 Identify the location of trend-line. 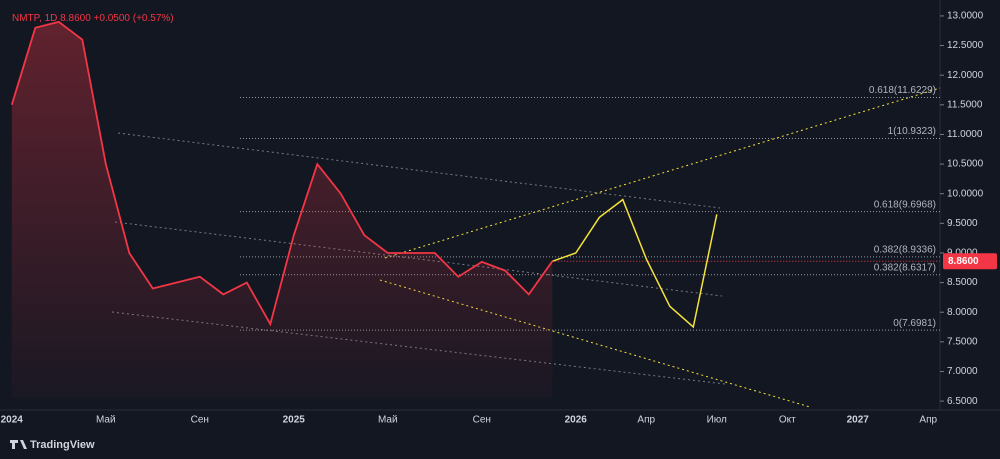
(419, 170).